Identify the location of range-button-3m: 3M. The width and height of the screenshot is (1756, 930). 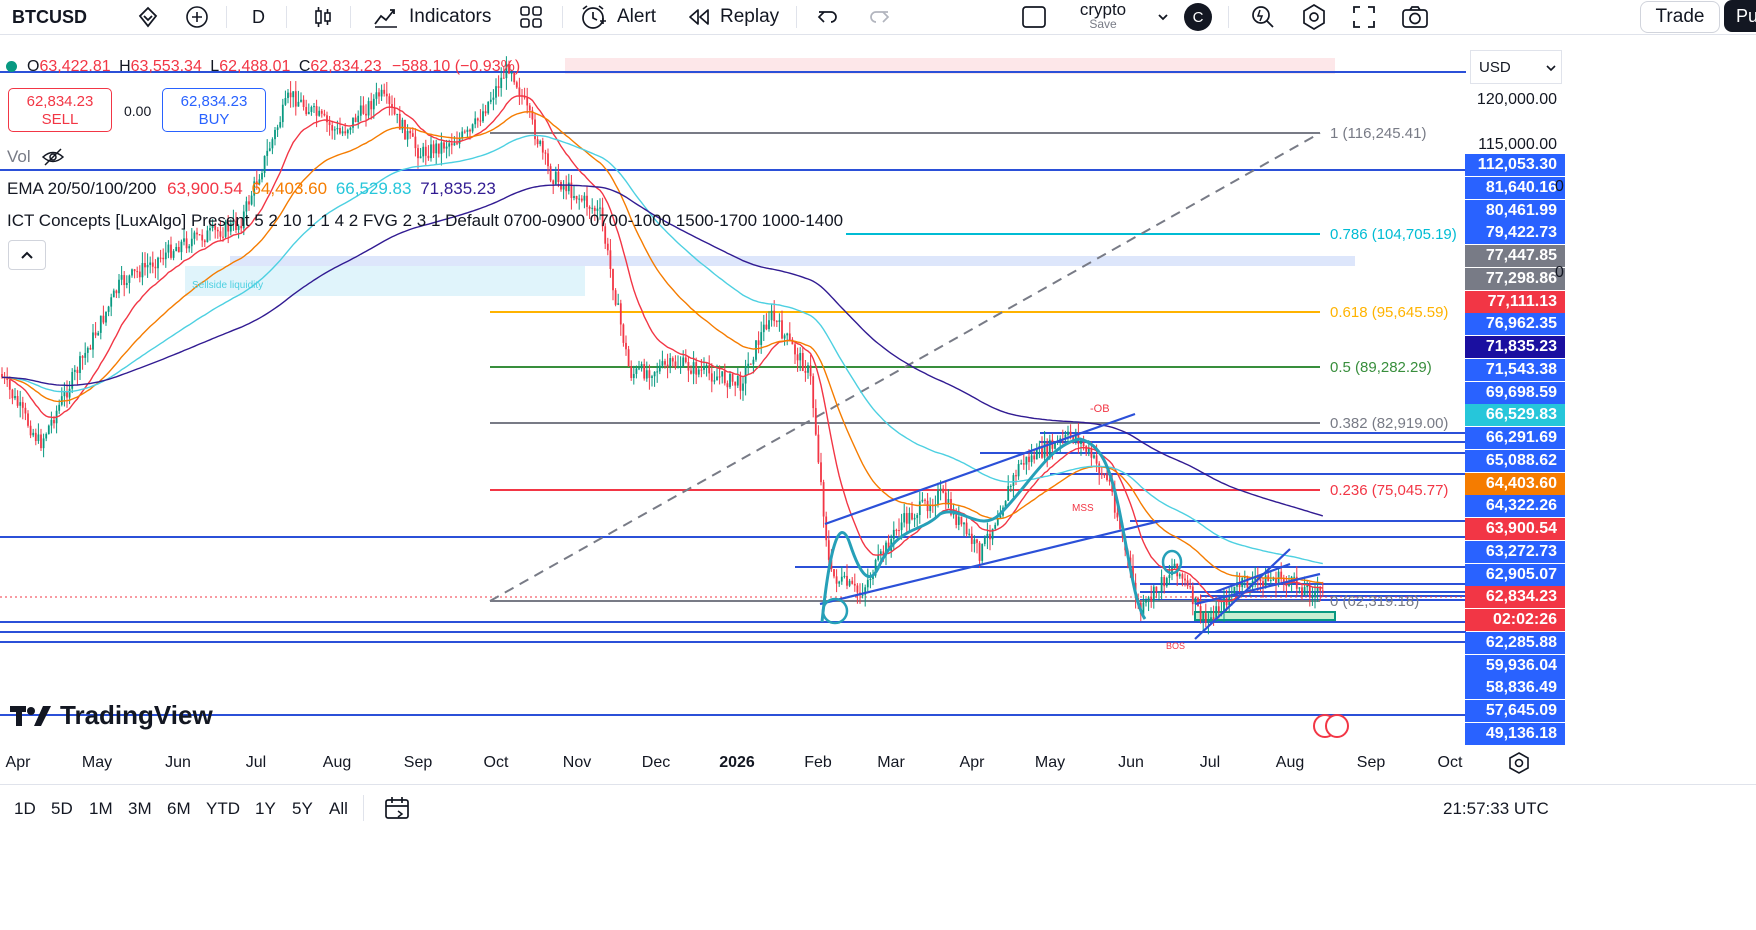
(140, 808).